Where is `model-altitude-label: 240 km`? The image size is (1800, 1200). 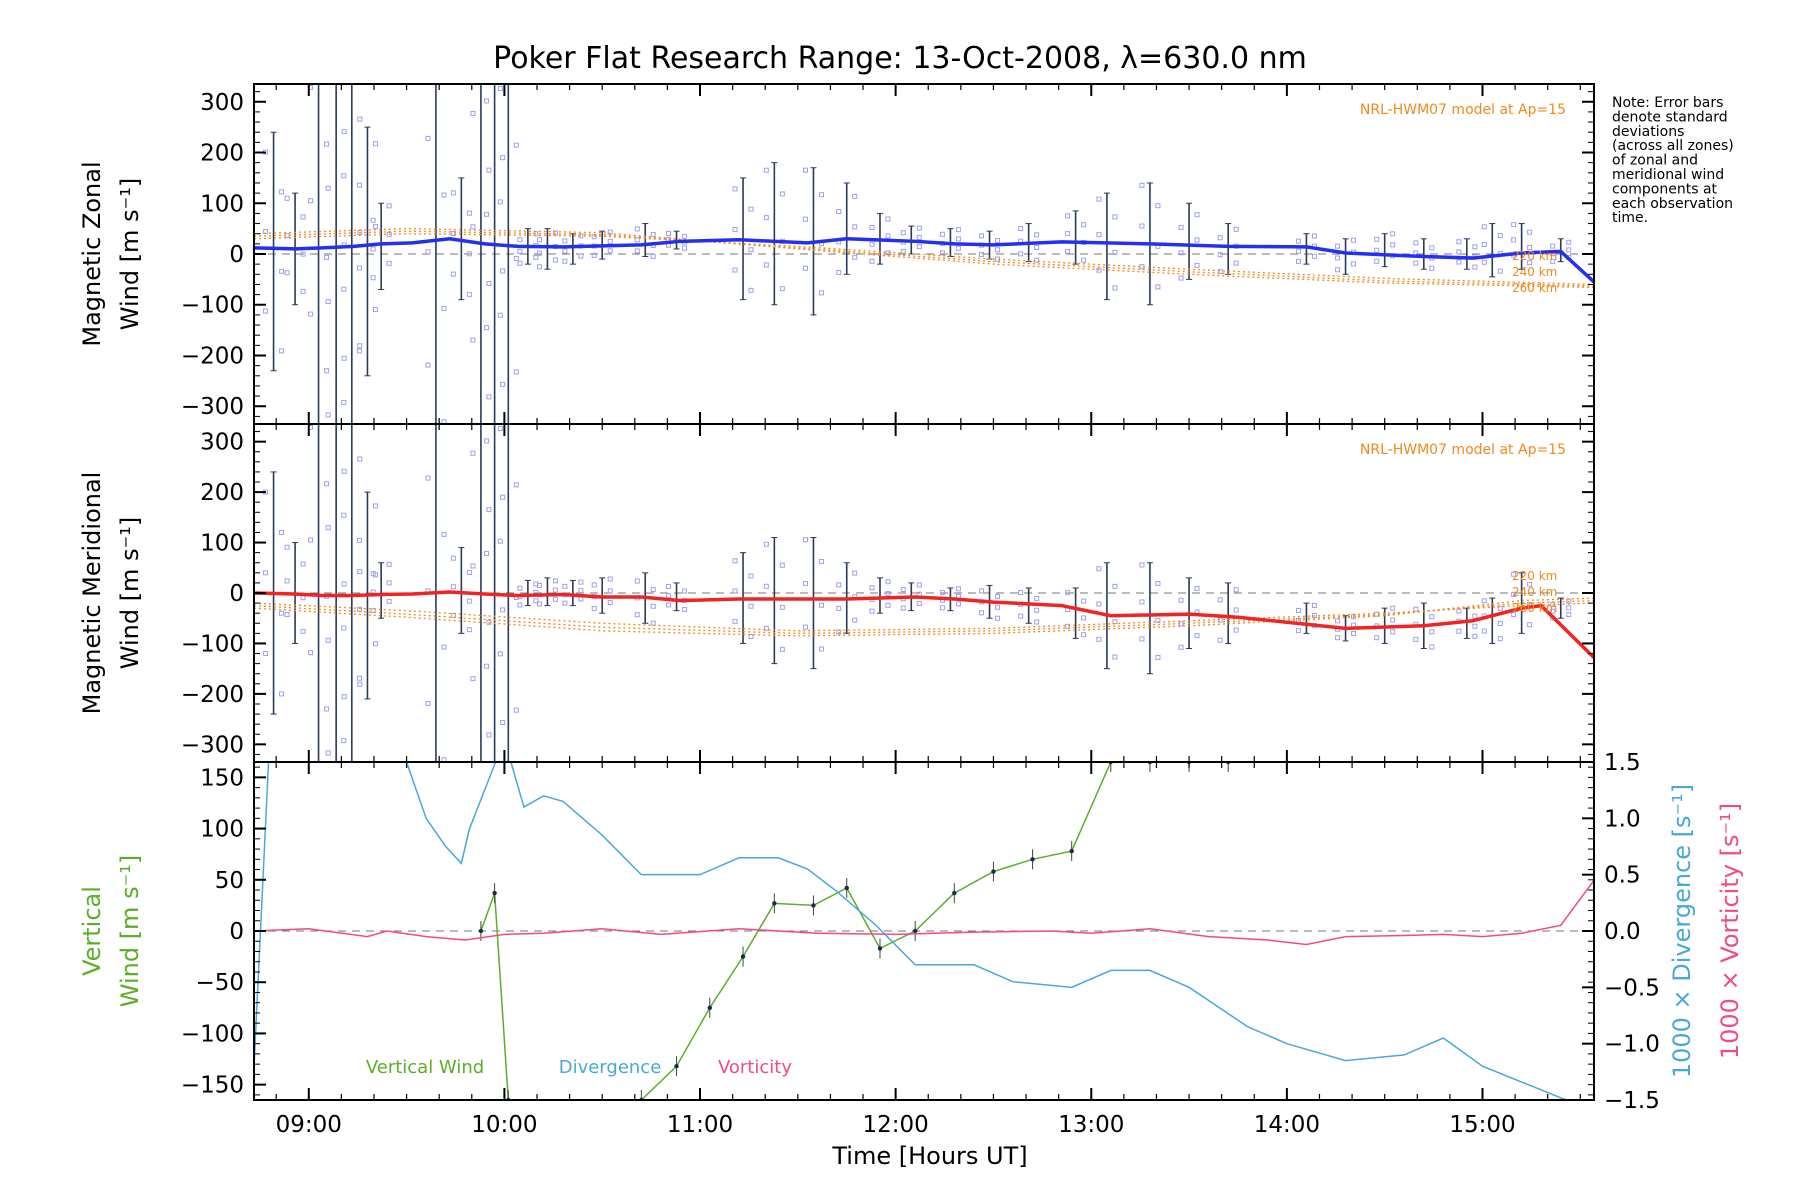 model-altitude-label: 240 km is located at coordinates (1534, 272).